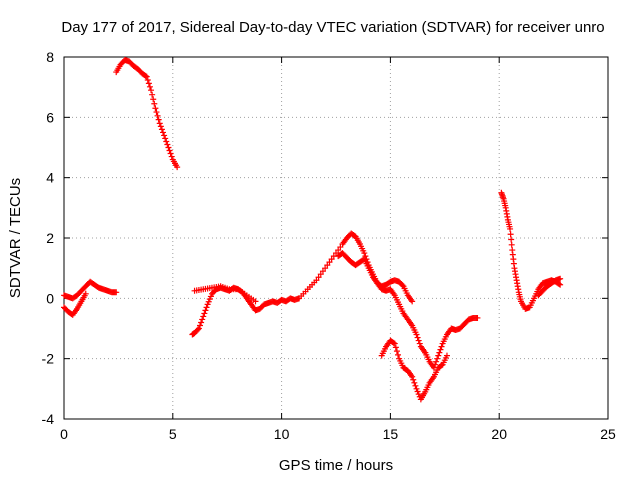 The height and width of the screenshot is (480, 640). What do you see at coordinates (282, 434) in the screenshot?
I see `x-tick-label: 10` at bounding box center [282, 434].